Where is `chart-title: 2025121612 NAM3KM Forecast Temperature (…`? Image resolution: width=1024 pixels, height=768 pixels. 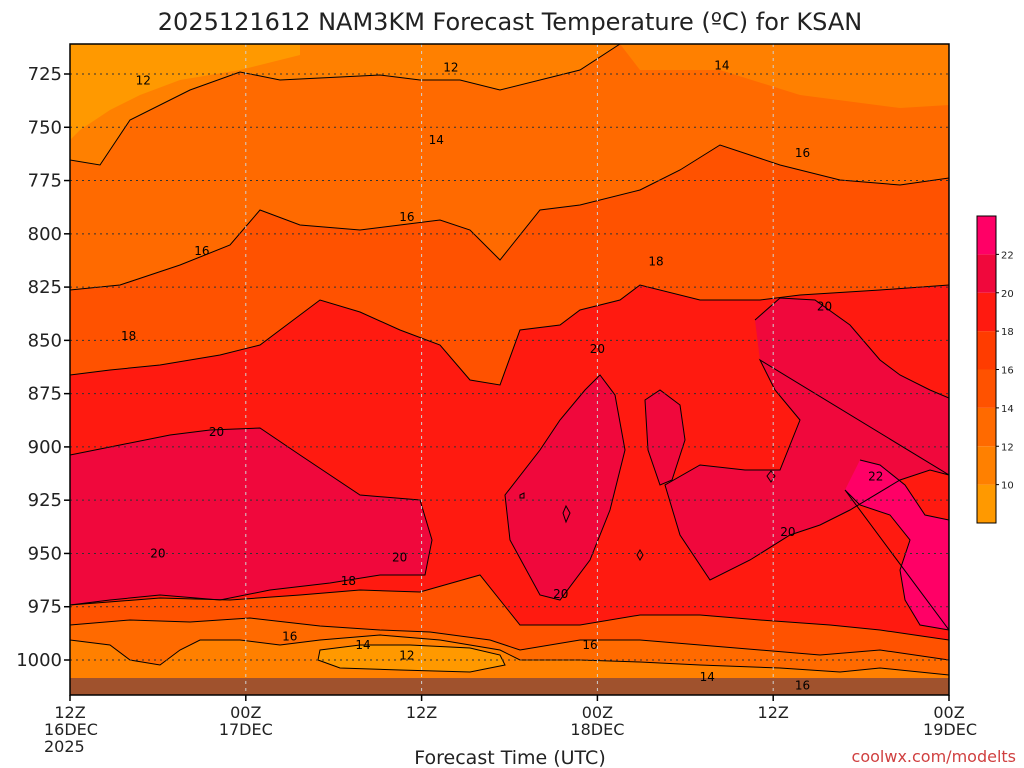 chart-title: 2025121612 NAM3KM Forecast Temperature (… is located at coordinates (510, 22).